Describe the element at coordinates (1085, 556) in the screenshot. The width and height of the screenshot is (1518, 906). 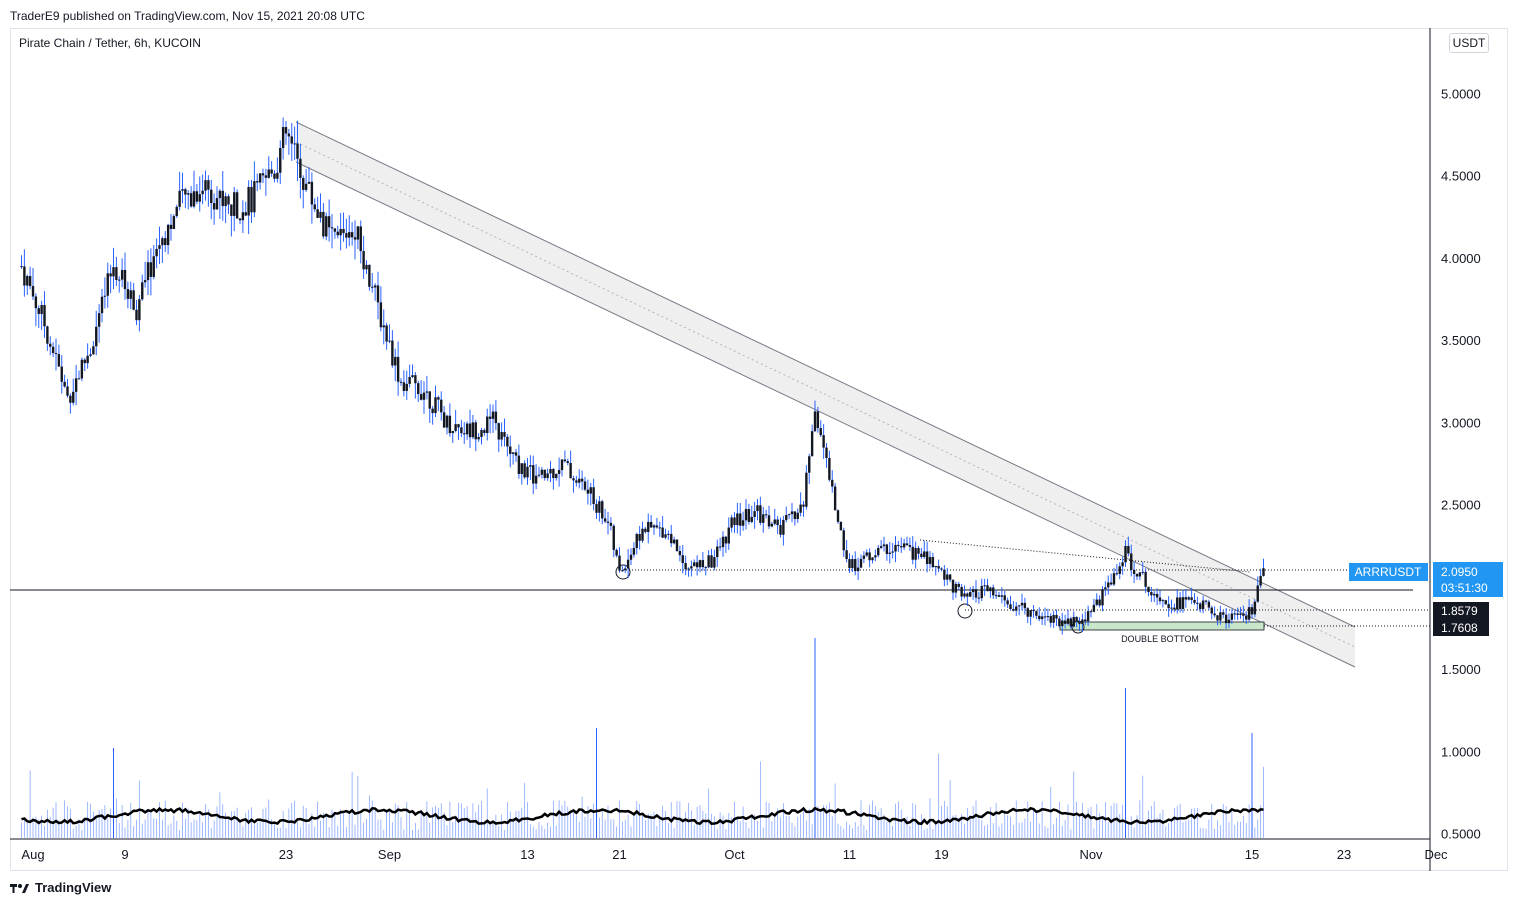
I see `trend-dotted-line` at that location.